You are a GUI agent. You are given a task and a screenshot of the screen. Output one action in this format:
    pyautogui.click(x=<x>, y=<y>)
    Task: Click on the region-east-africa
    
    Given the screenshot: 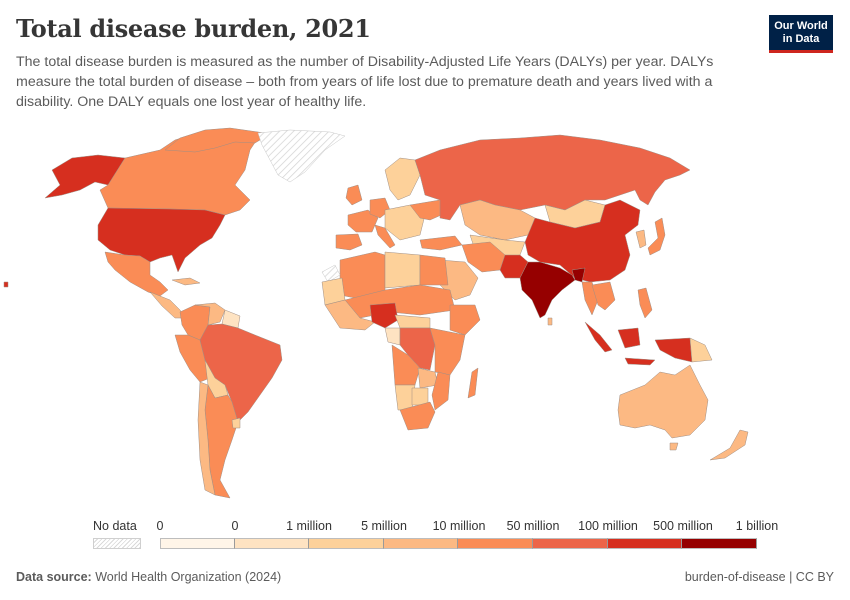 What is the action you would take?
    pyautogui.click(x=447, y=351)
    